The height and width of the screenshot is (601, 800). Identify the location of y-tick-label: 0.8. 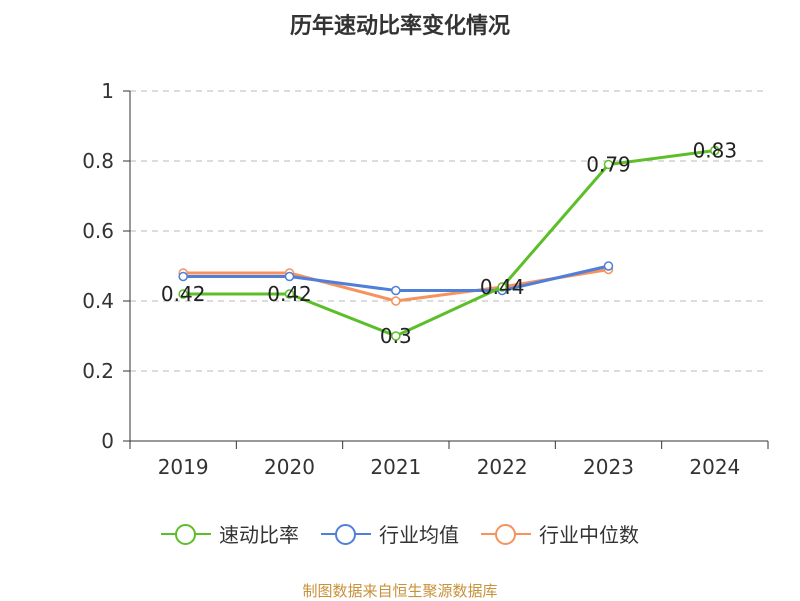
(98, 161).